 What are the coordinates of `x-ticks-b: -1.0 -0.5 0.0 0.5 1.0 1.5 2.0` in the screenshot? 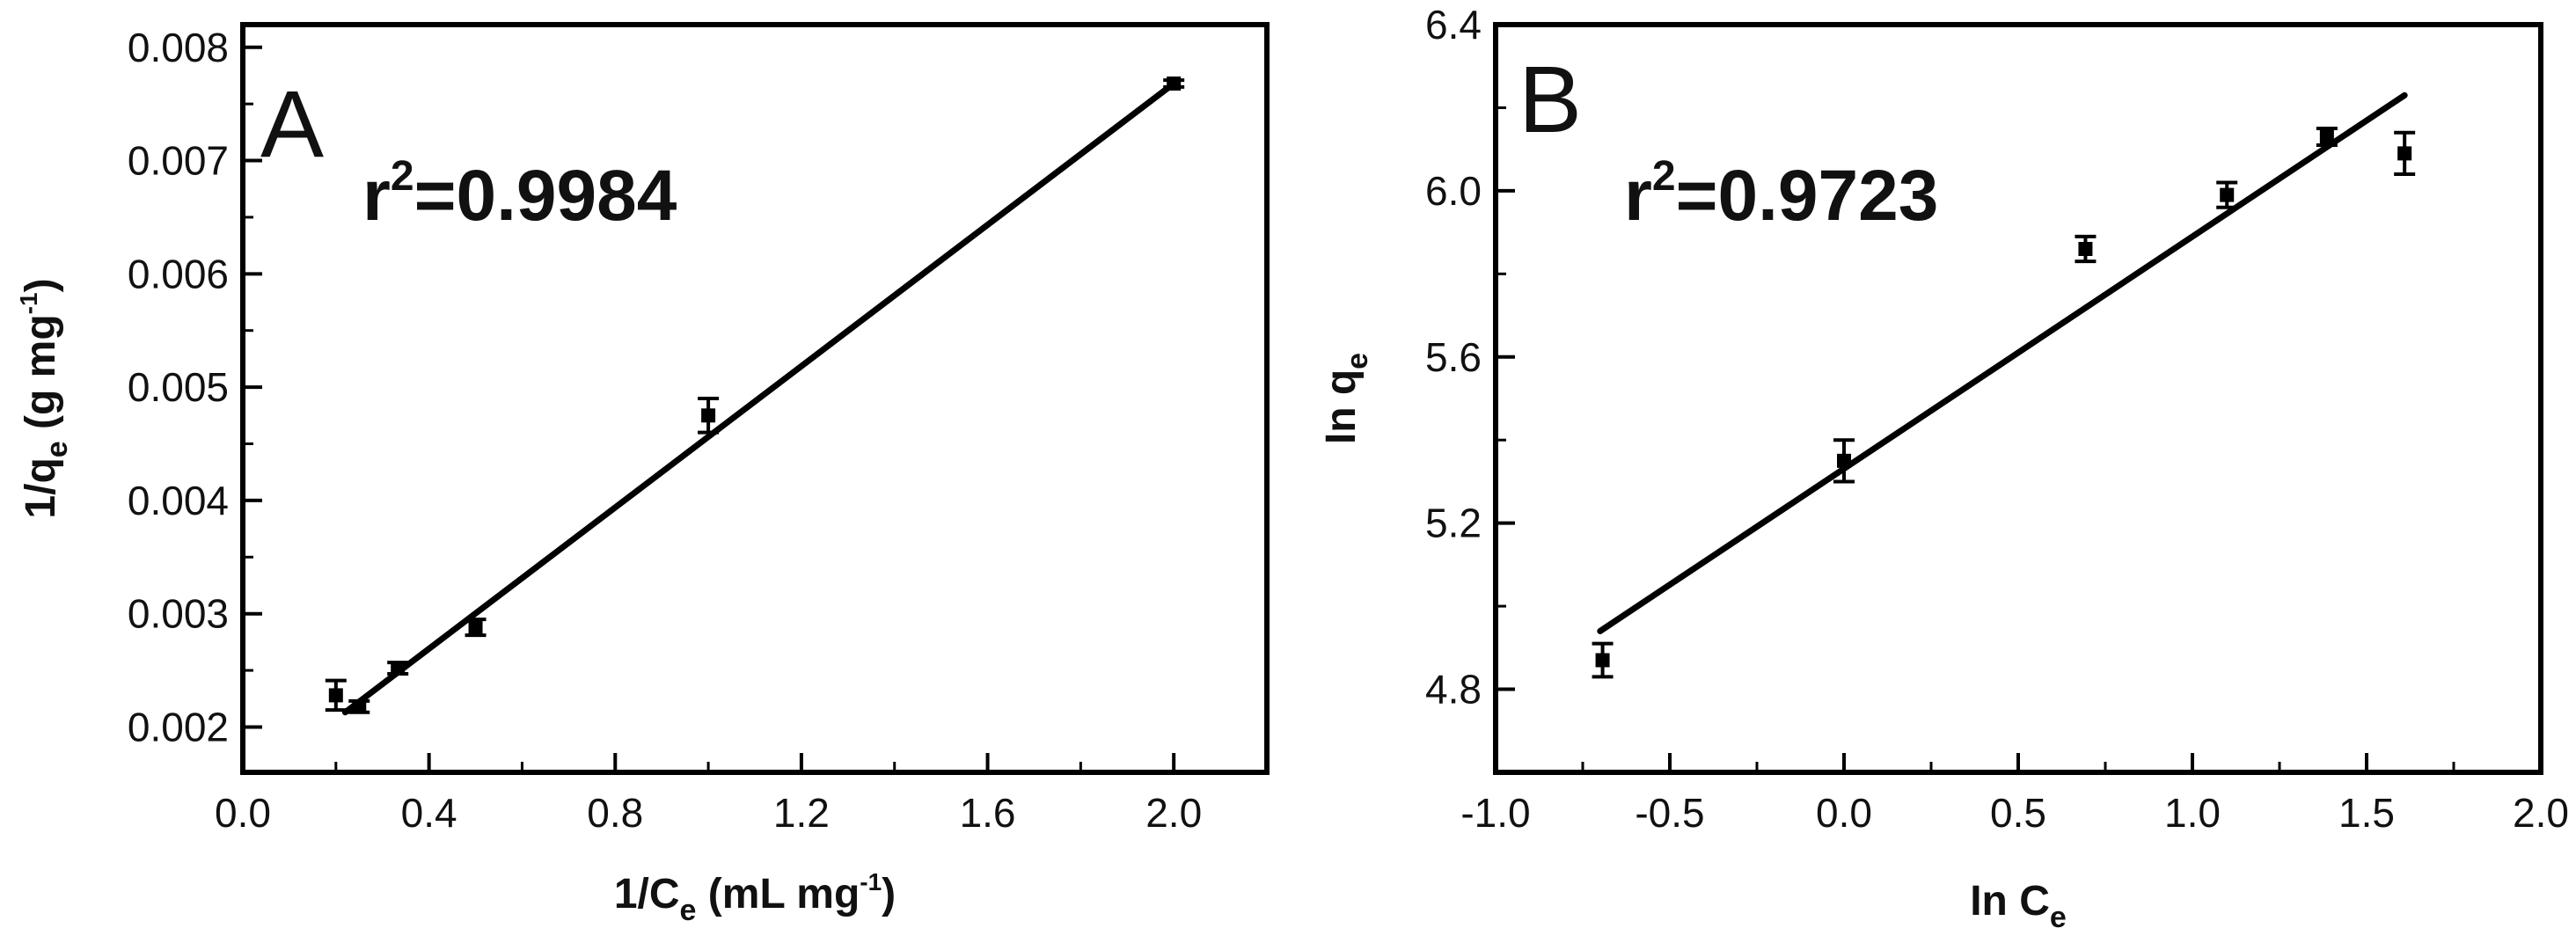 It's located at (2014, 794).